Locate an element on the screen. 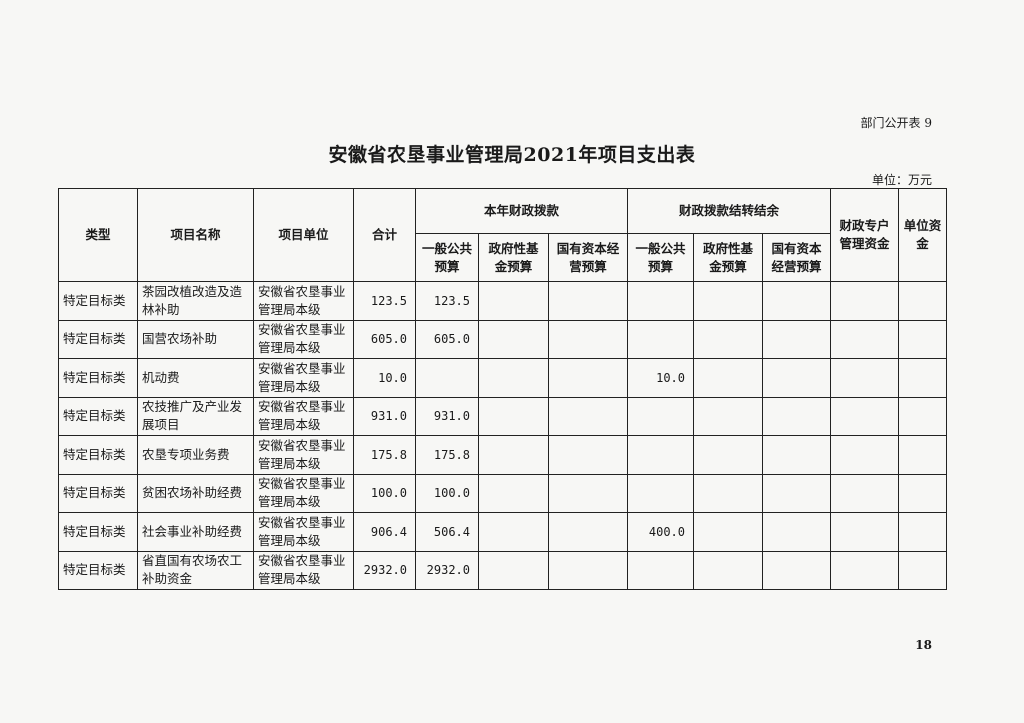 This screenshot has width=1024, height=723. cell-cy-general: 506.4 is located at coordinates (447, 532).